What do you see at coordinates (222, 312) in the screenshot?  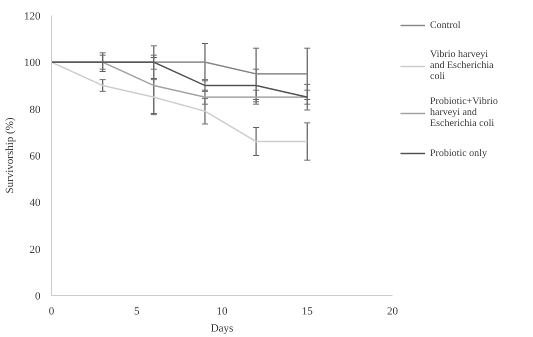 I see `x-tick-label: 10` at bounding box center [222, 312].